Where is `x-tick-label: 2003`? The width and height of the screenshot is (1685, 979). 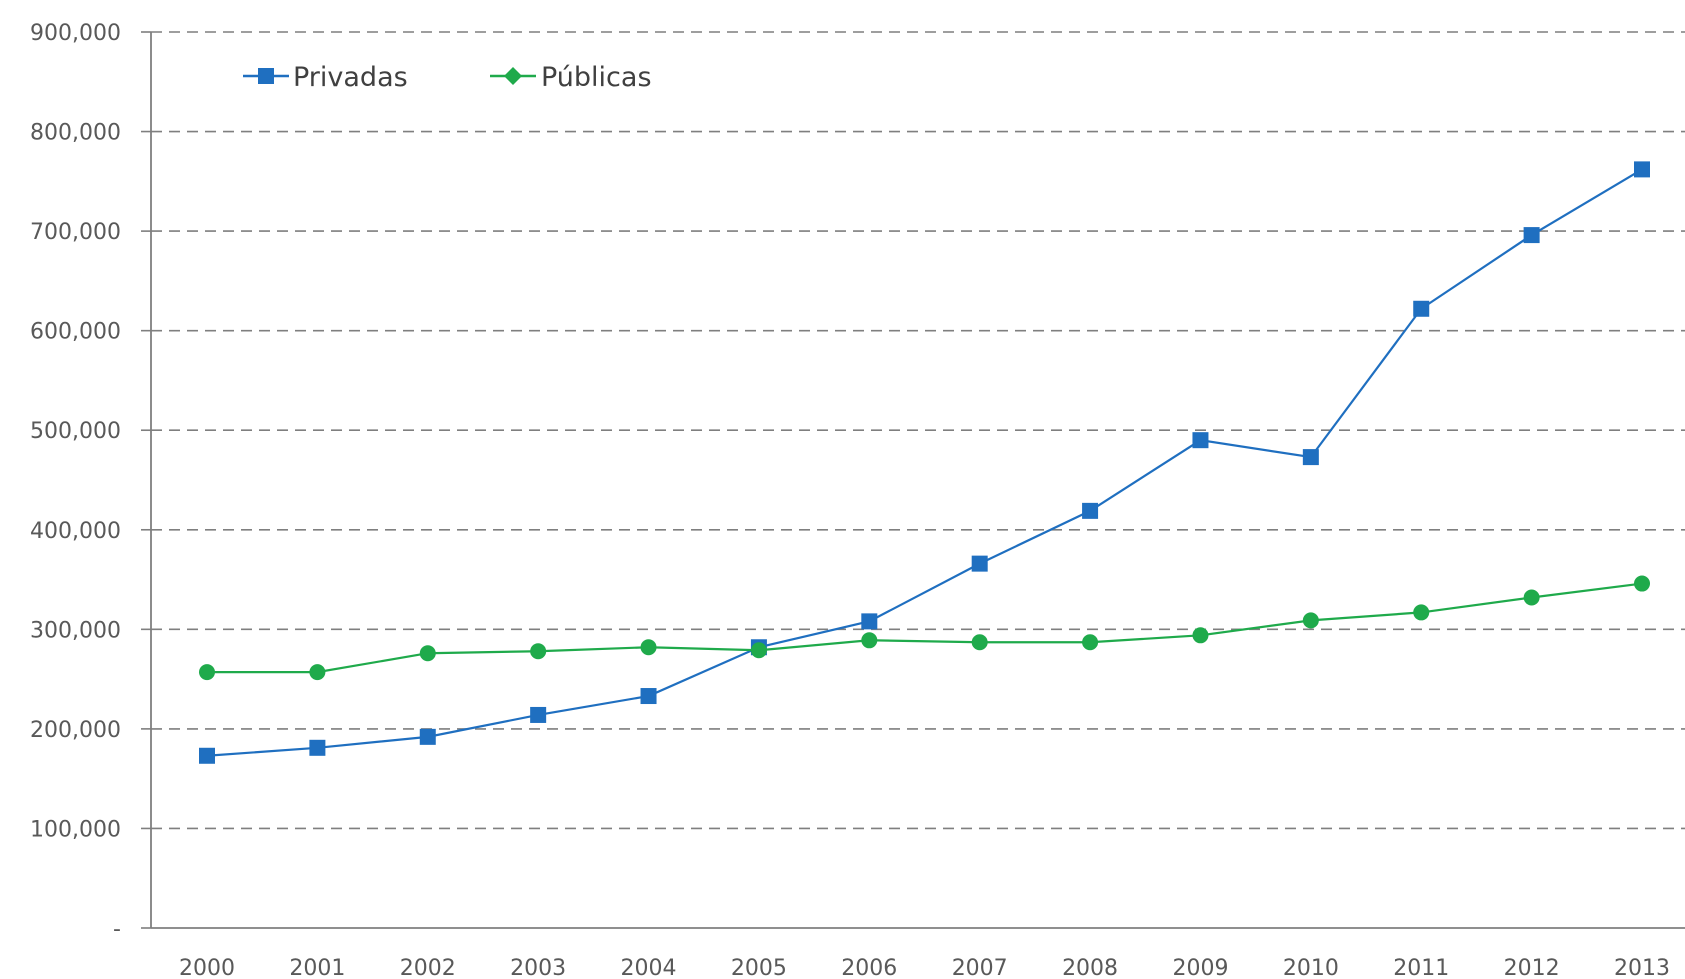 x-tick-label: 2003 is located at coordinates (538, 967).